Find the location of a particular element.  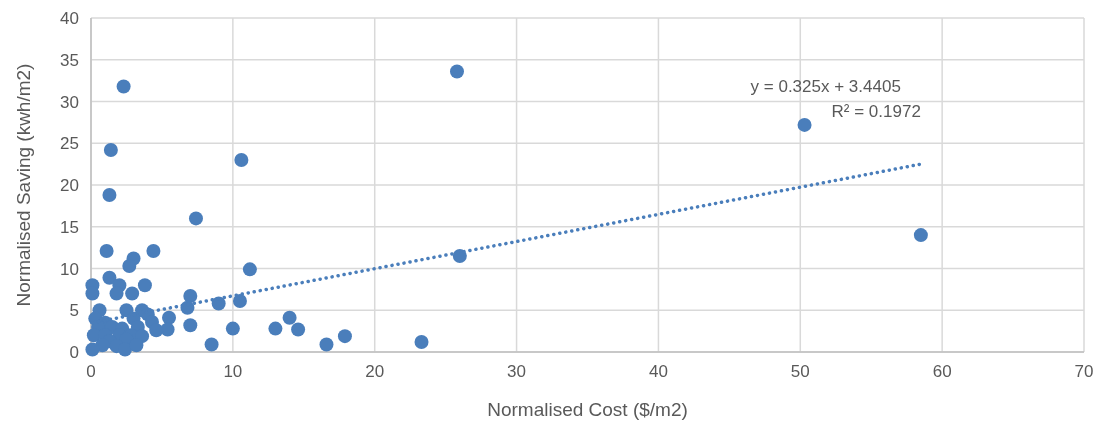

y-tick-label: 20 is located at coordinates (69, 185).